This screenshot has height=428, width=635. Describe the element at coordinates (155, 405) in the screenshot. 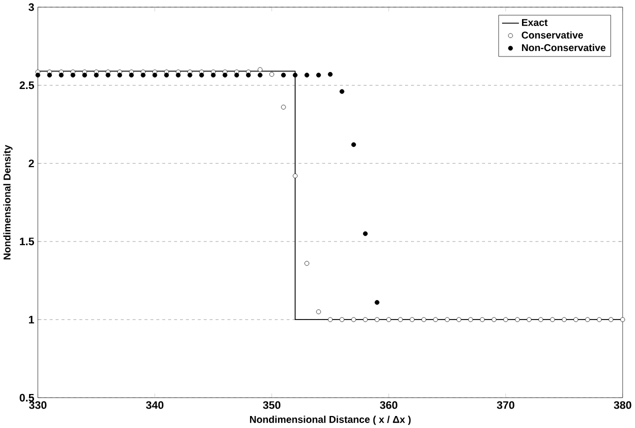

I see `x-tick-label: 340` at that location.